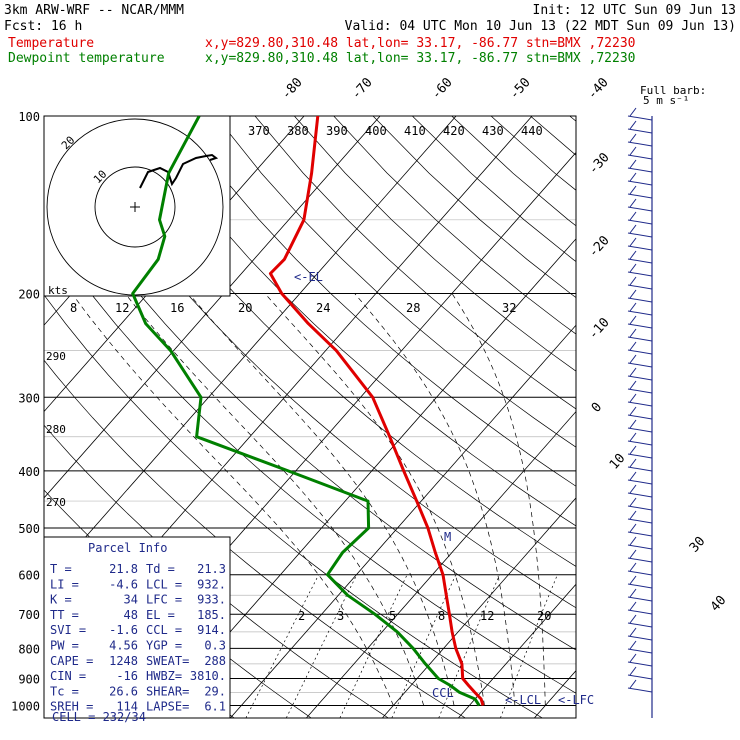 Image resolution: width=740 pixels, height=740 pixels. Describe the element at coordinates (51, 43) in the screenshot. I see `legend-temperature: Temperature` at that location.